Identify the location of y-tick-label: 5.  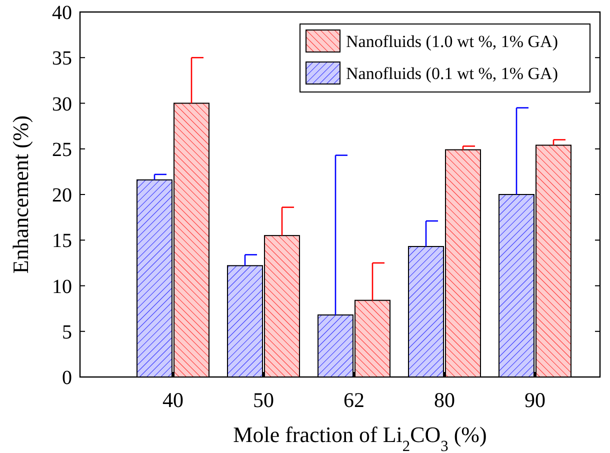
(67, 332).